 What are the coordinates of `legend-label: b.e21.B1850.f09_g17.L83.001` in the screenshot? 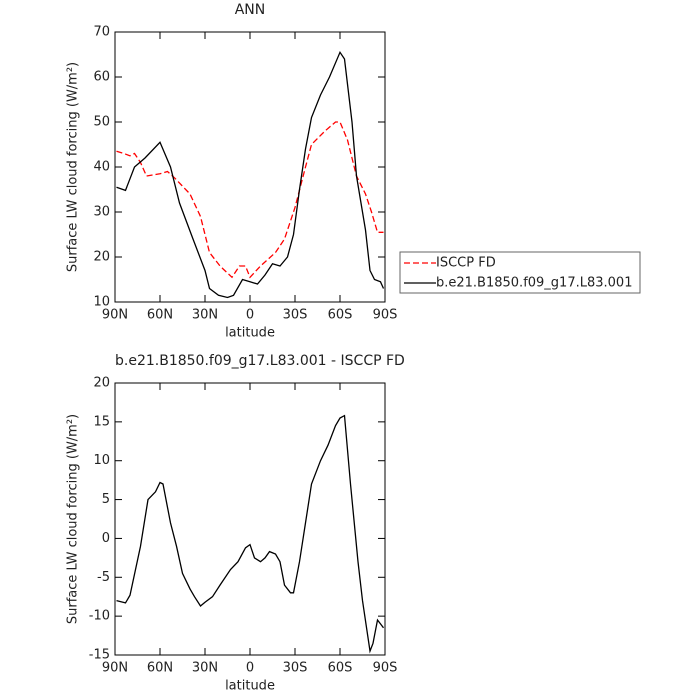 It's located at (534, 283).